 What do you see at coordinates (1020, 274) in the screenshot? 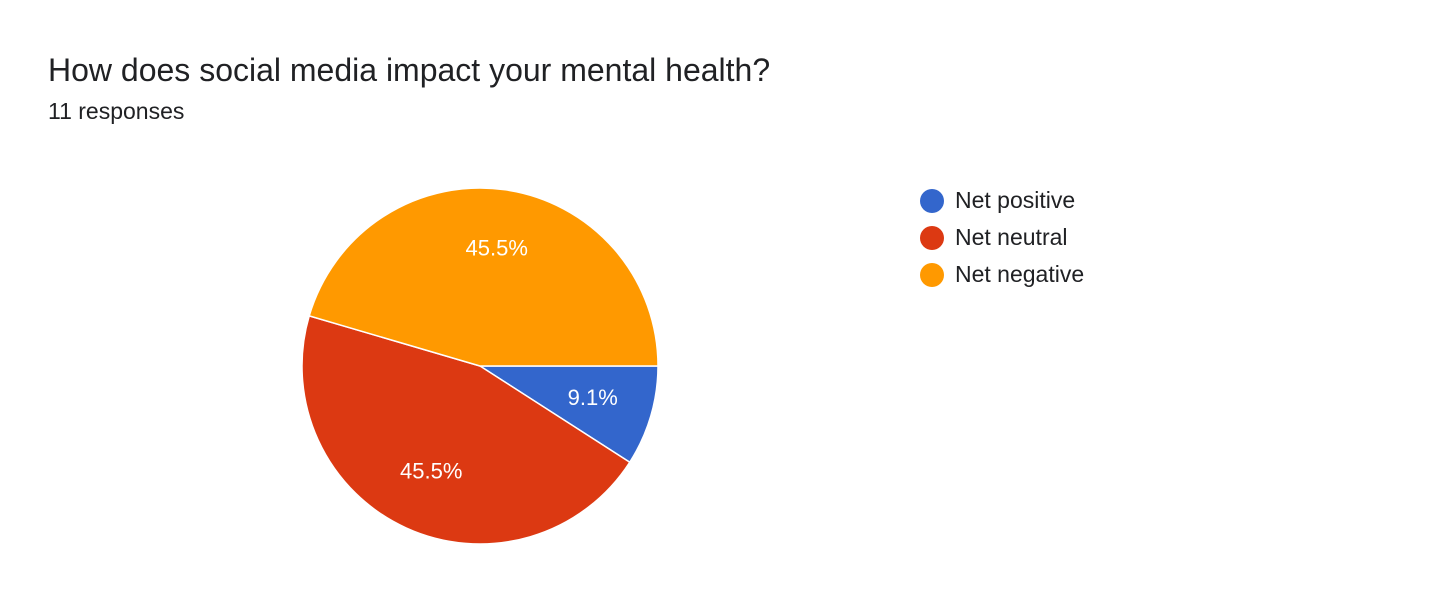
I see `legend-label: Net negative` at bounding box center [1020, 274].